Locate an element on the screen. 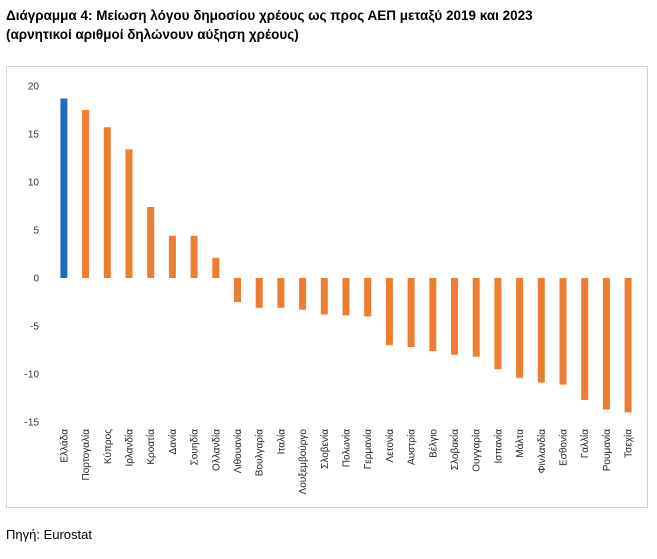  source-note: Πηγή: Eurostat is located at coordinates (49, 534).